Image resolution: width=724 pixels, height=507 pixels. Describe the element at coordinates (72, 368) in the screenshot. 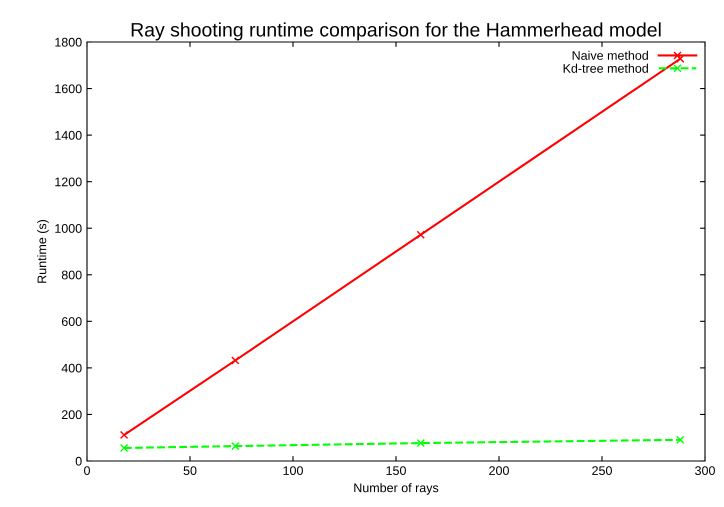

I see `y-tick-label: 400` at that location.